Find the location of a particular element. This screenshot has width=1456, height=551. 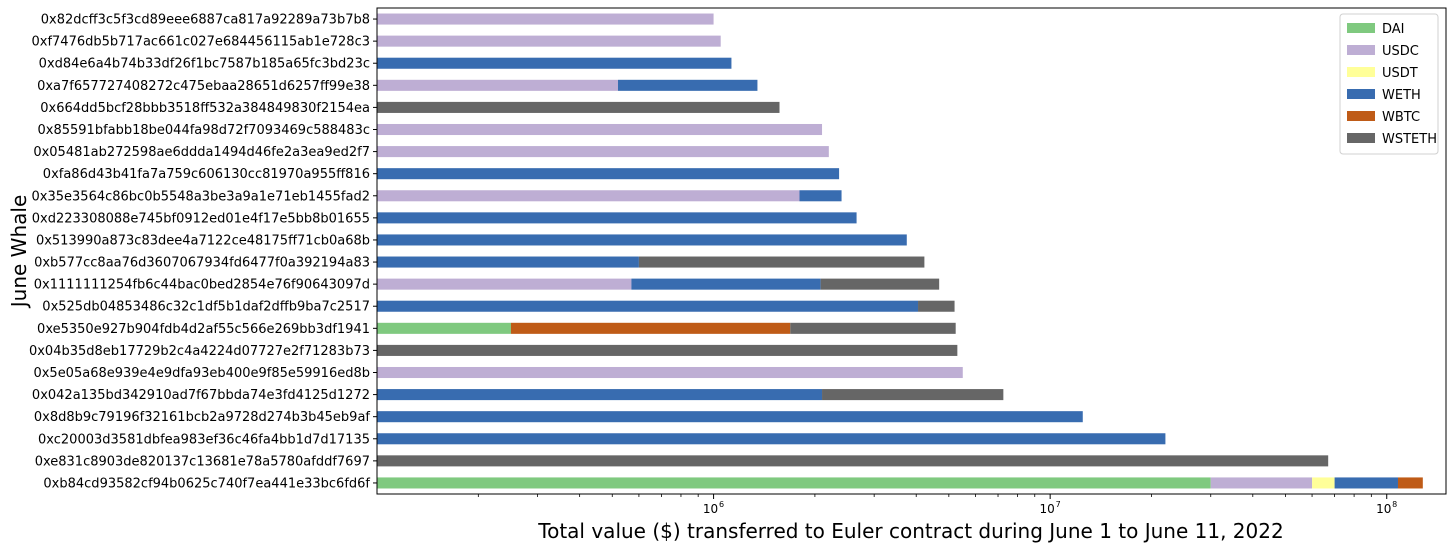

legend: DAI USDC USDT WETH WBTC WSTETH is located at coordinates (1389, 84).